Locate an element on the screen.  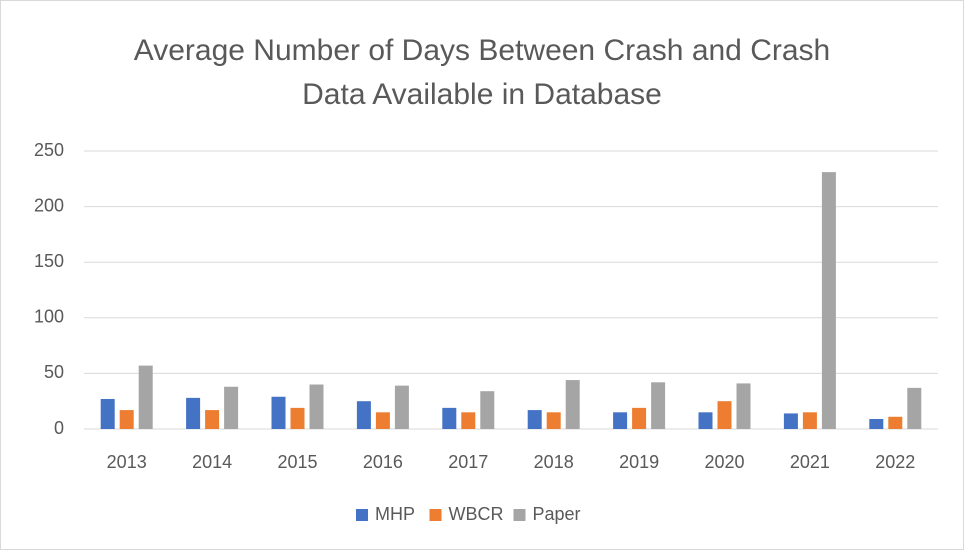
y-tick-label: 100 is located at coordinates (49, 317).